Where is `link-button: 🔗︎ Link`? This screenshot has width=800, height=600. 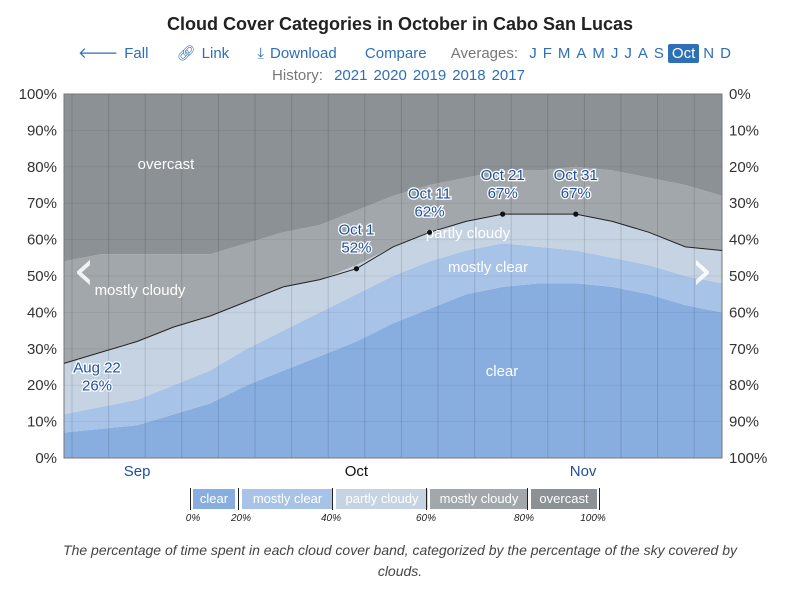
link-button: 🔗︎ Link is located at coordinates (203, 53).